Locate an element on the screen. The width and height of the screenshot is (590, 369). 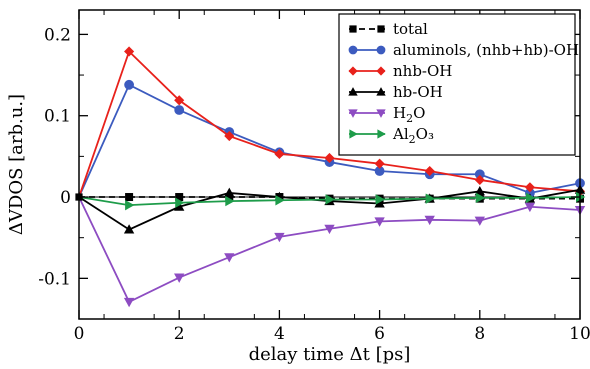
legend-entry: Al2O₃ is located at coordinates (391, 135).